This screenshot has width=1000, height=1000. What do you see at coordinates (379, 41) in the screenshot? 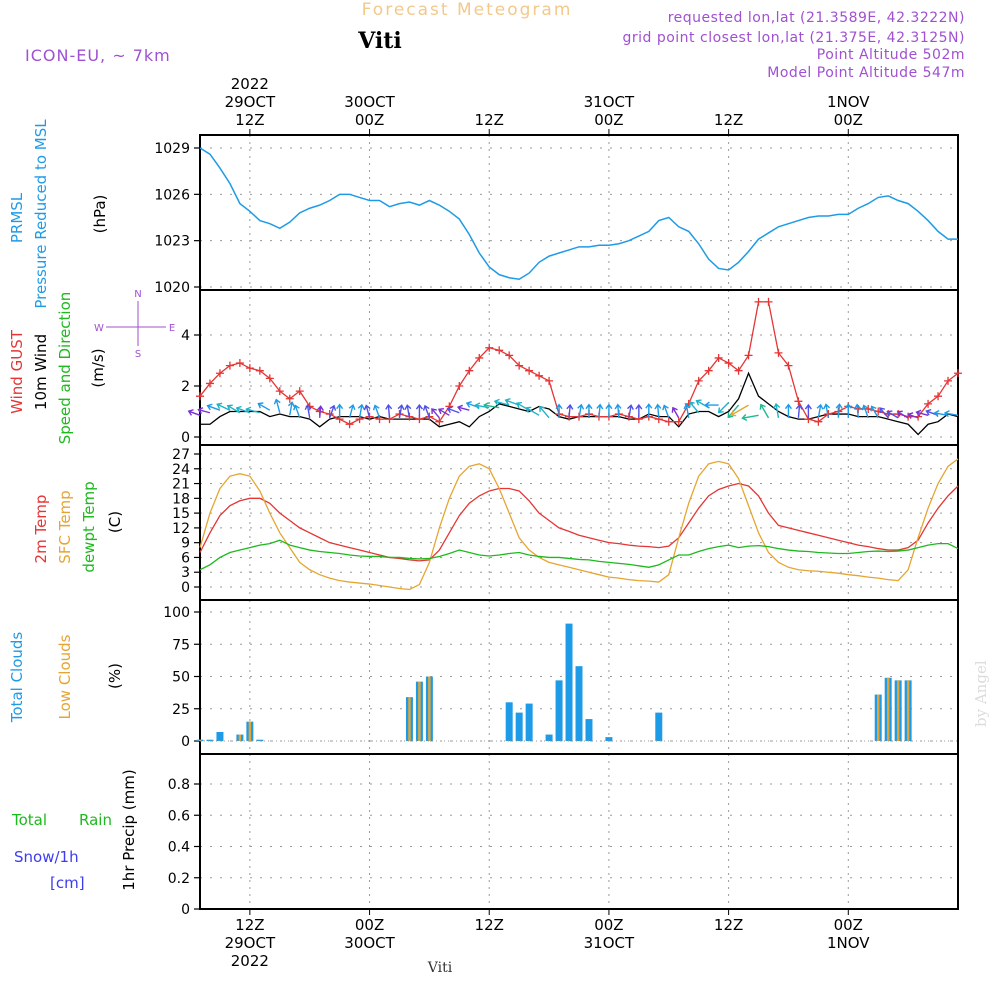
I see `location-title: Viti` at bounding box center [379, 41].